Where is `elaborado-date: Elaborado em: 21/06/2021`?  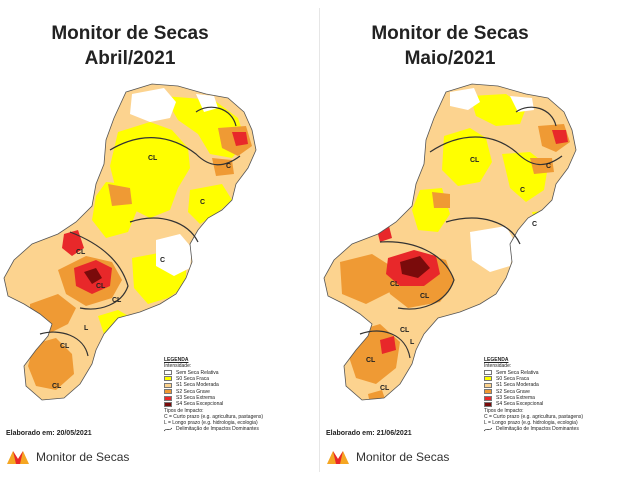
elaborado-date: Elaborado em: 21/06/2021 is located at coordinates (369, 433).